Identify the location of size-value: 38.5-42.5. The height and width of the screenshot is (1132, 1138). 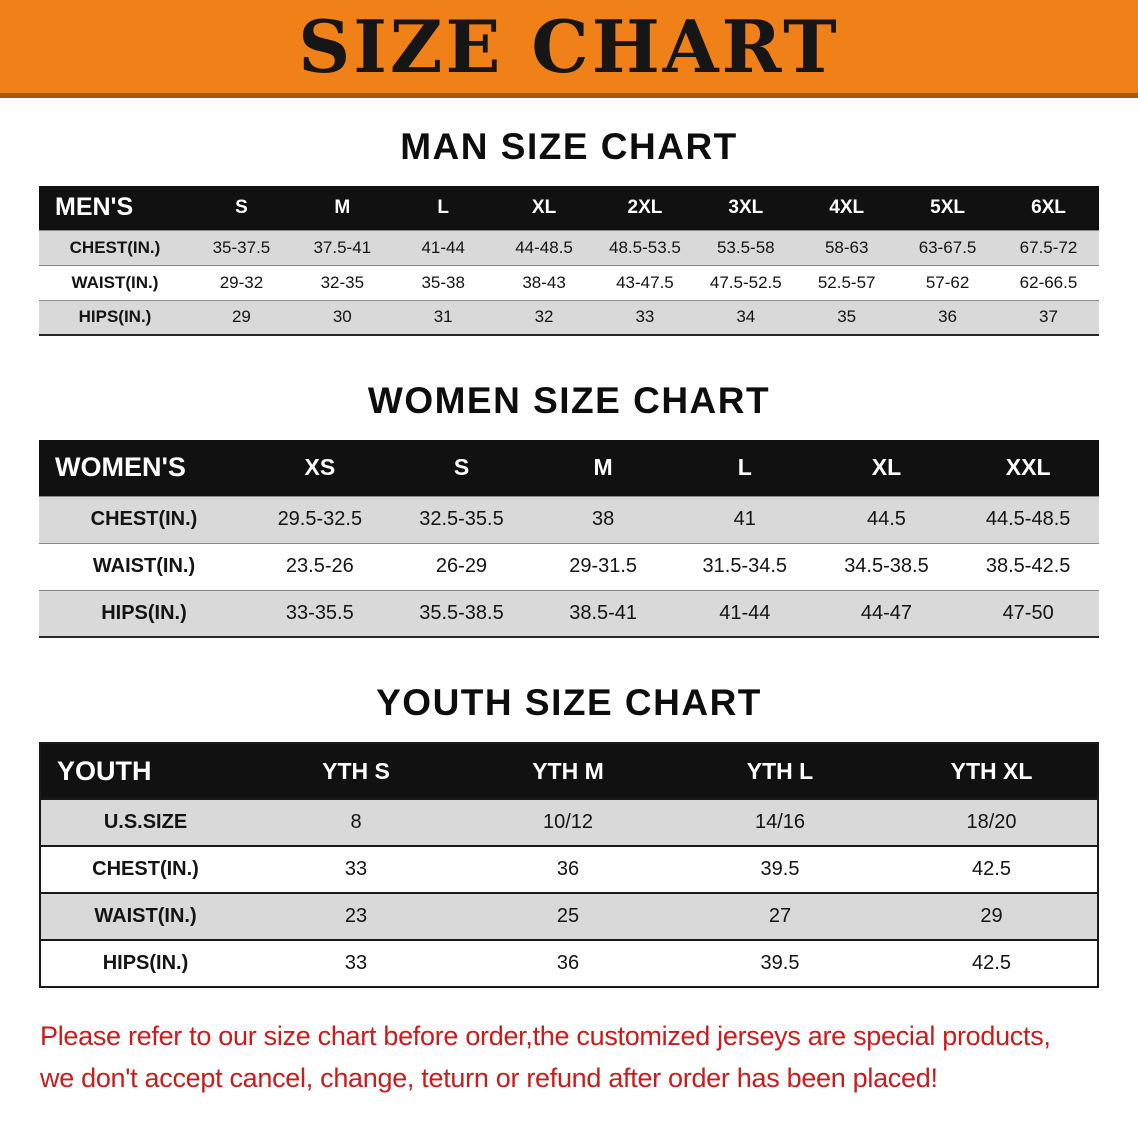
(1028, 566).